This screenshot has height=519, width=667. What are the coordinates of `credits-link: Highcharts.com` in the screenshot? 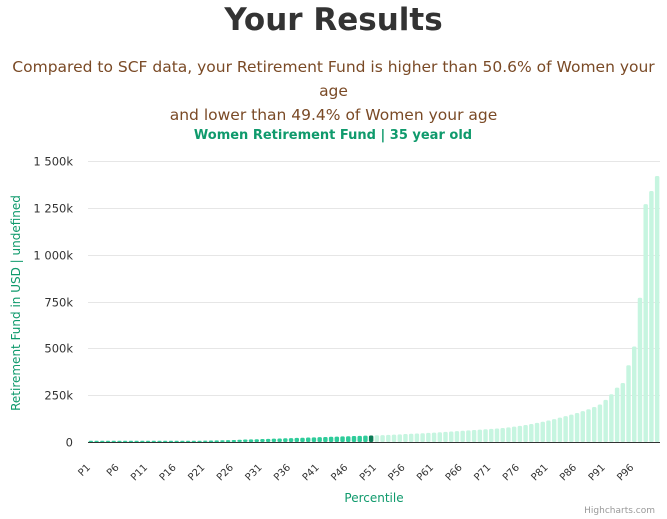 It's located at (619, 511).